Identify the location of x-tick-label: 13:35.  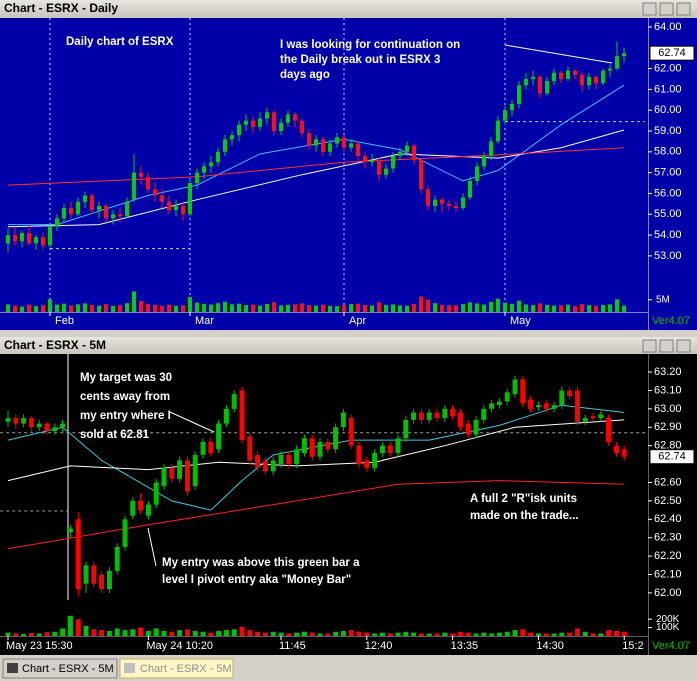
(465, 646).